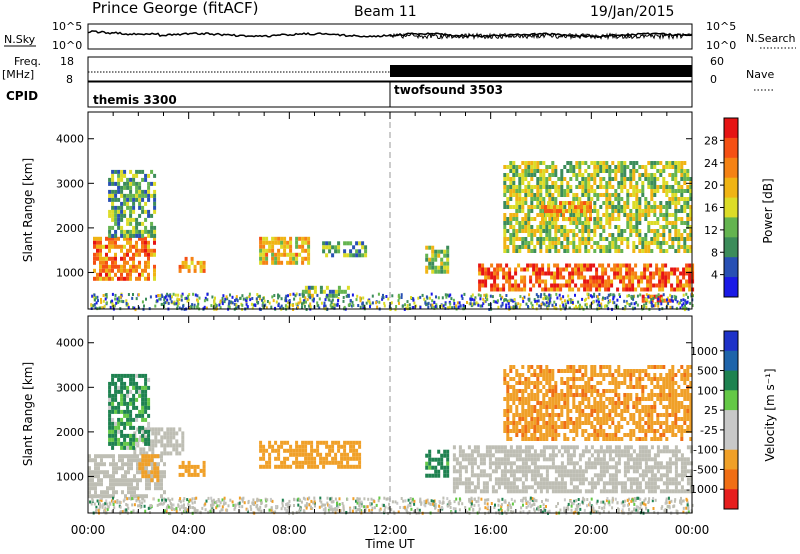 The width and height of the screenshot is (800, 554). I want to click on cpid-mode-1: themis 3300, so click(135, 100).